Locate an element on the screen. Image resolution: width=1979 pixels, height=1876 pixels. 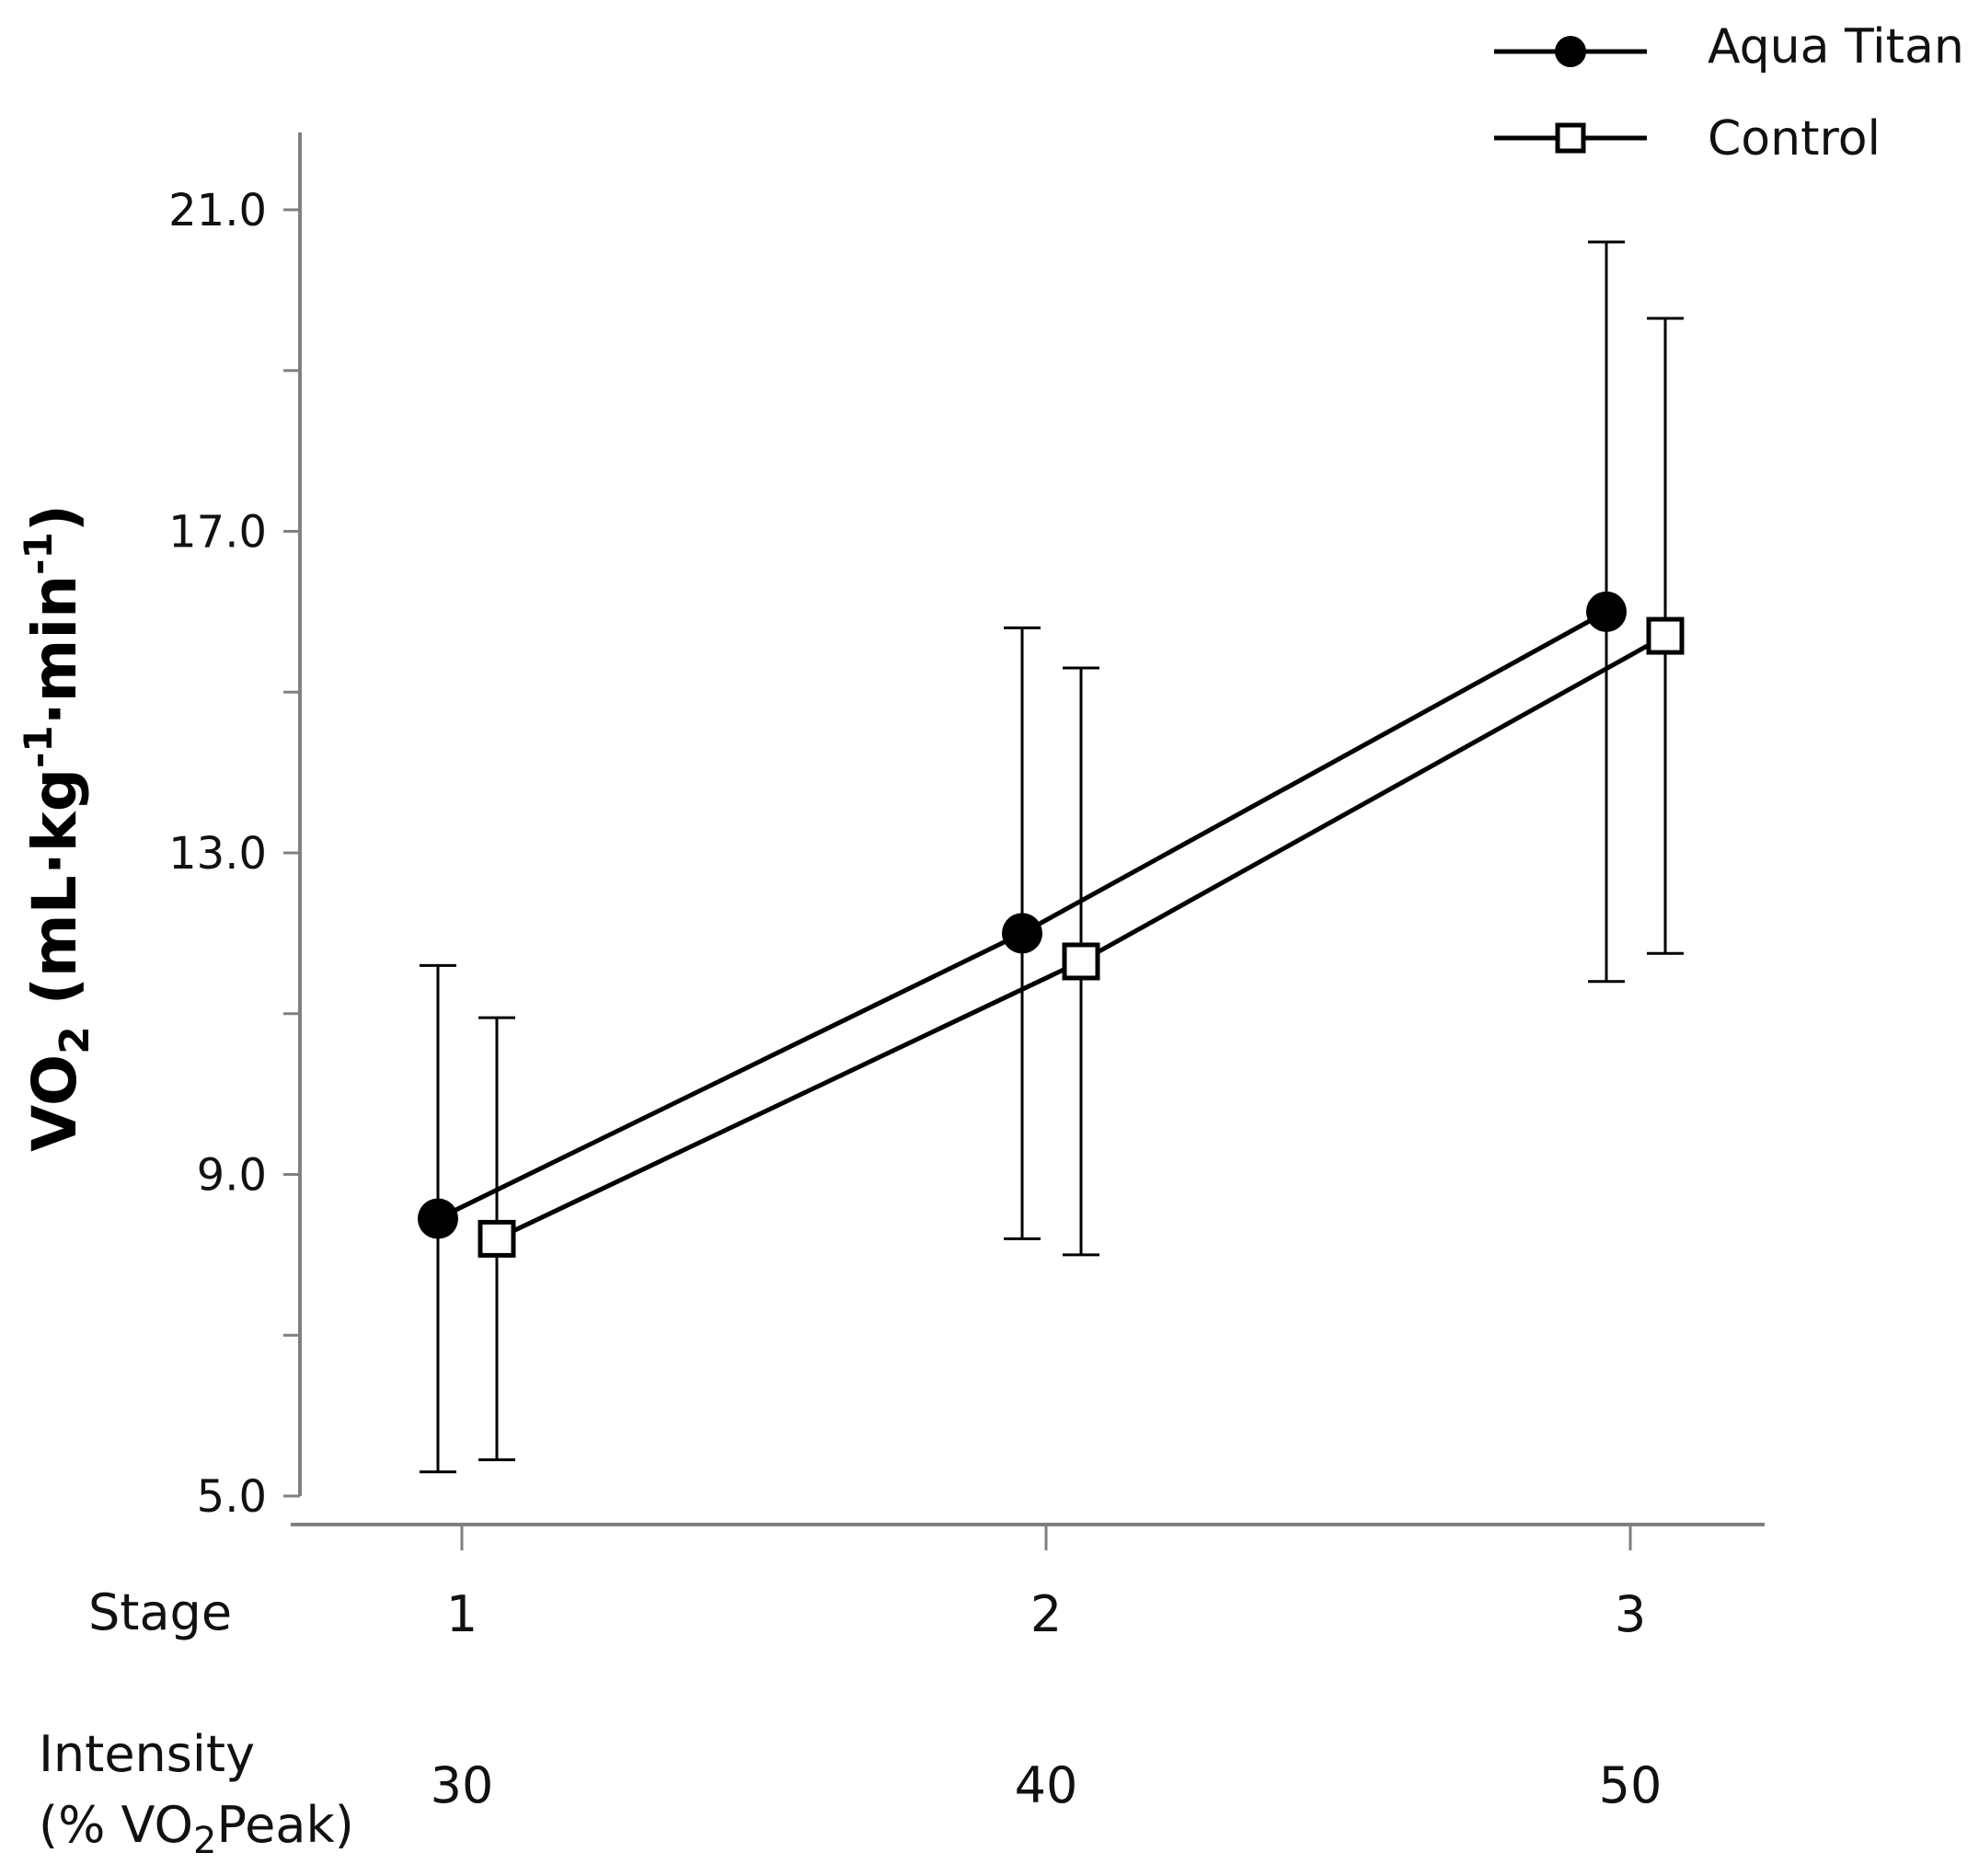
y-label-unit-close: ) is located at coordinates (55, 518).